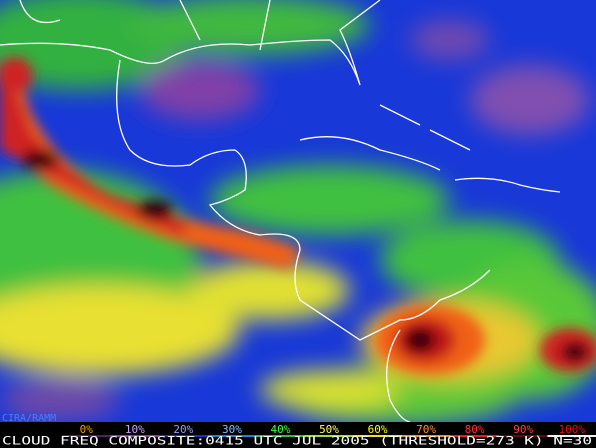 The width and height of the screenshot is (596, 448). What do you see at coordinates (29, 418) in the screenshot?
I see `source-label: CIRA/RAMM` at bounding box center [29, 418].